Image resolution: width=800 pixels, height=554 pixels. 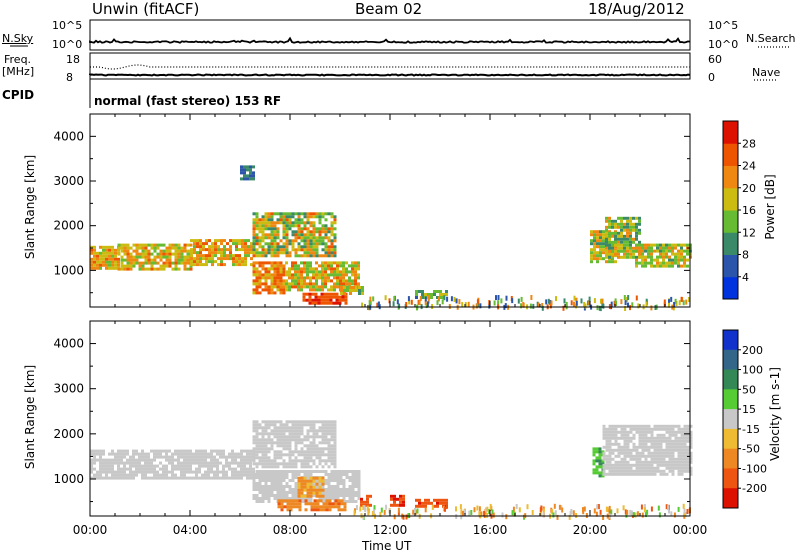 I want to click on y-tick-label: 3000, so click(x=68, y=181).